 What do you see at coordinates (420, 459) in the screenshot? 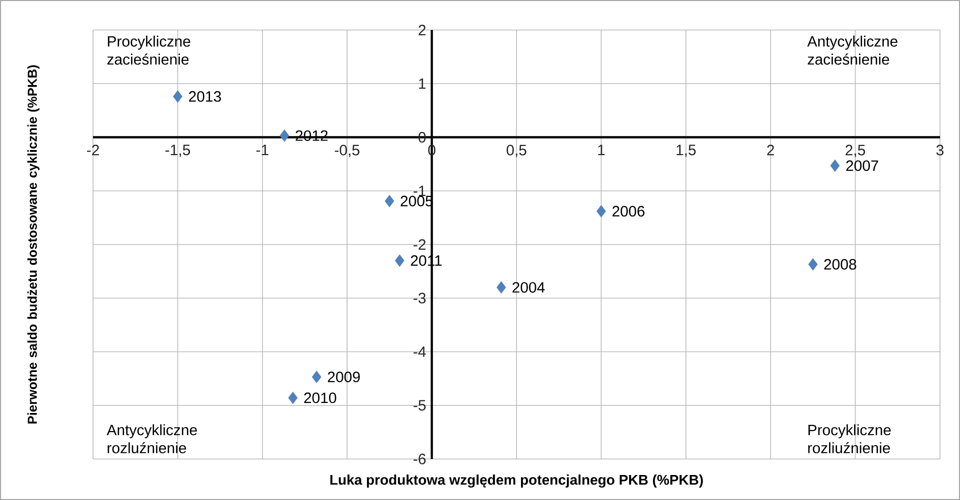
I see `y-tick-label: -6` at bounding box center [420, 459].